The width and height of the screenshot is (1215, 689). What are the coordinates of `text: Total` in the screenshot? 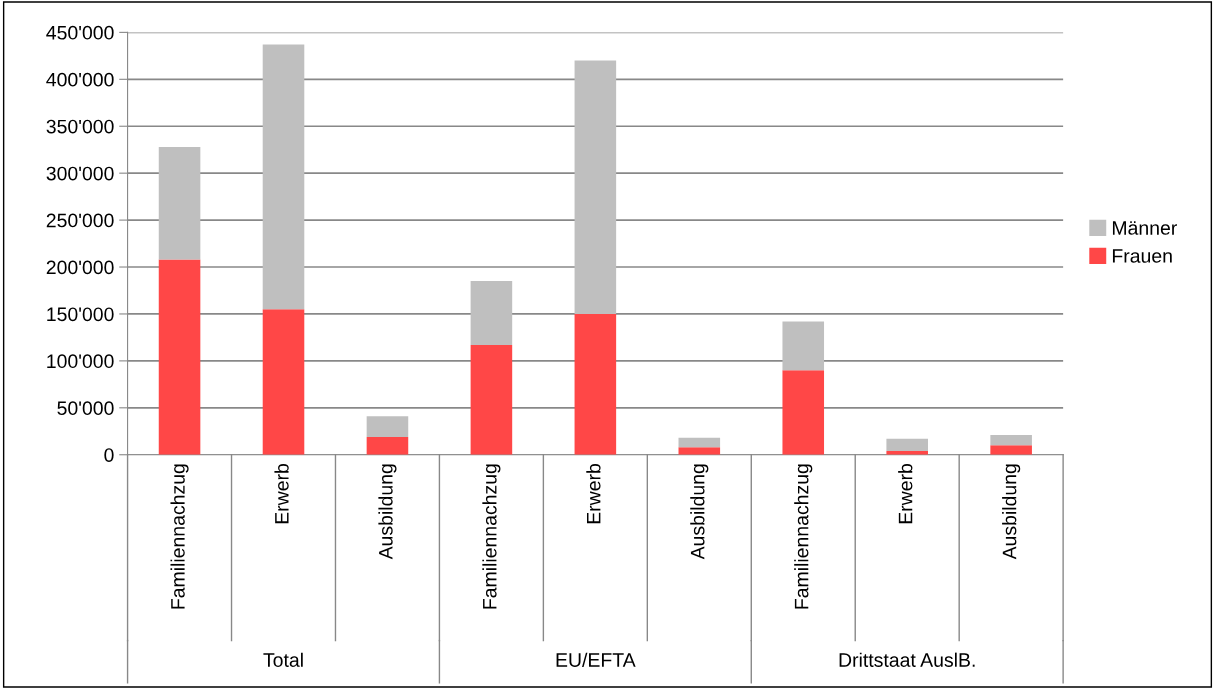 It's located at (283, 659).